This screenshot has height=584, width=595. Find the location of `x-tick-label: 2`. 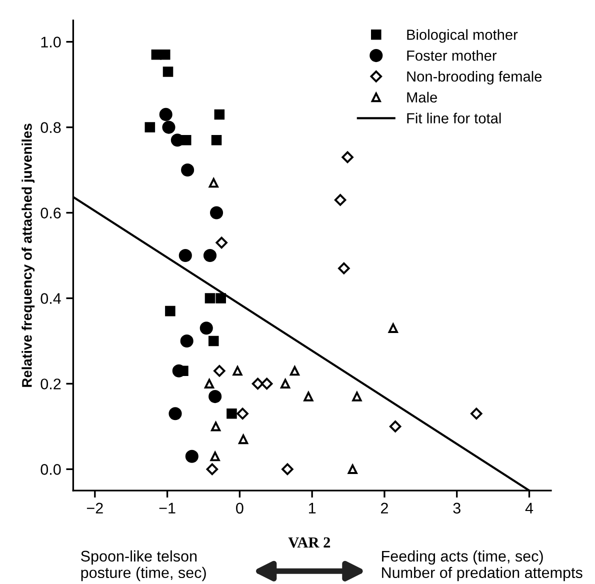

x-tick-label: 2 is located at coordinates (384, 508).